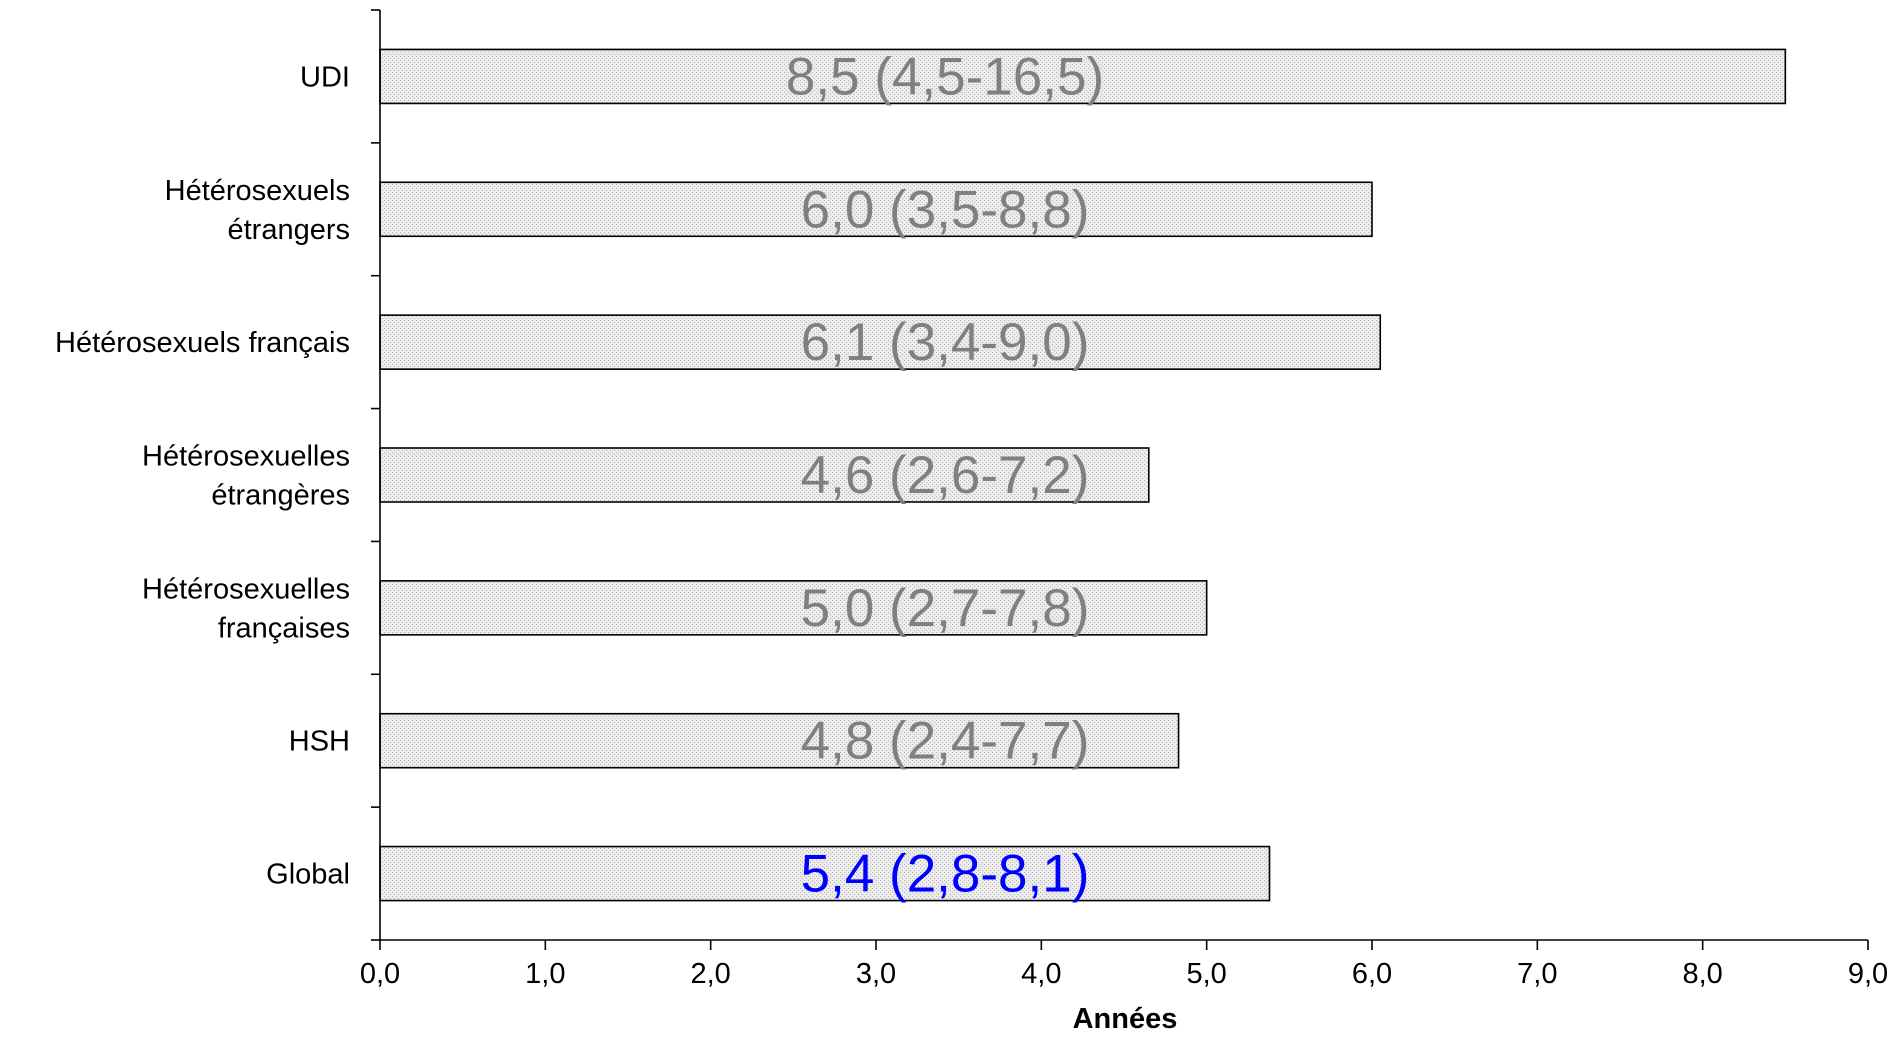 This screenshot has height=1038, width=1893. I want to click on x-tick-label: 2,0, so click(711, 974).